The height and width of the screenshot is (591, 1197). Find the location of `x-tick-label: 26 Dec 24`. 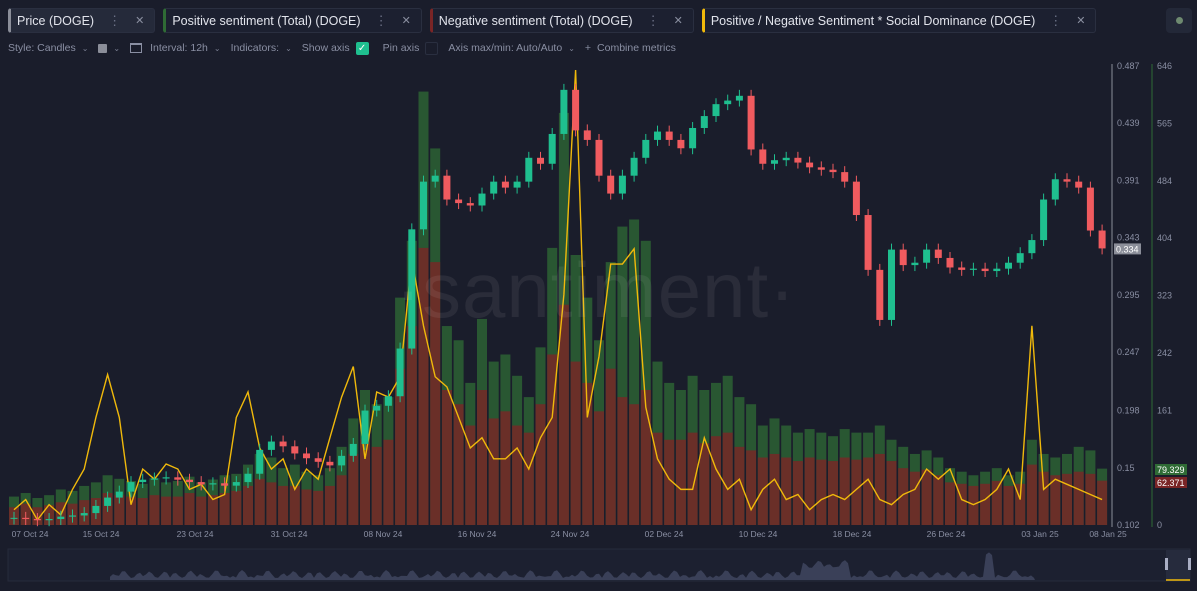

x-tick-label: 26 Dec 24 is located at coordinates (946, 534).